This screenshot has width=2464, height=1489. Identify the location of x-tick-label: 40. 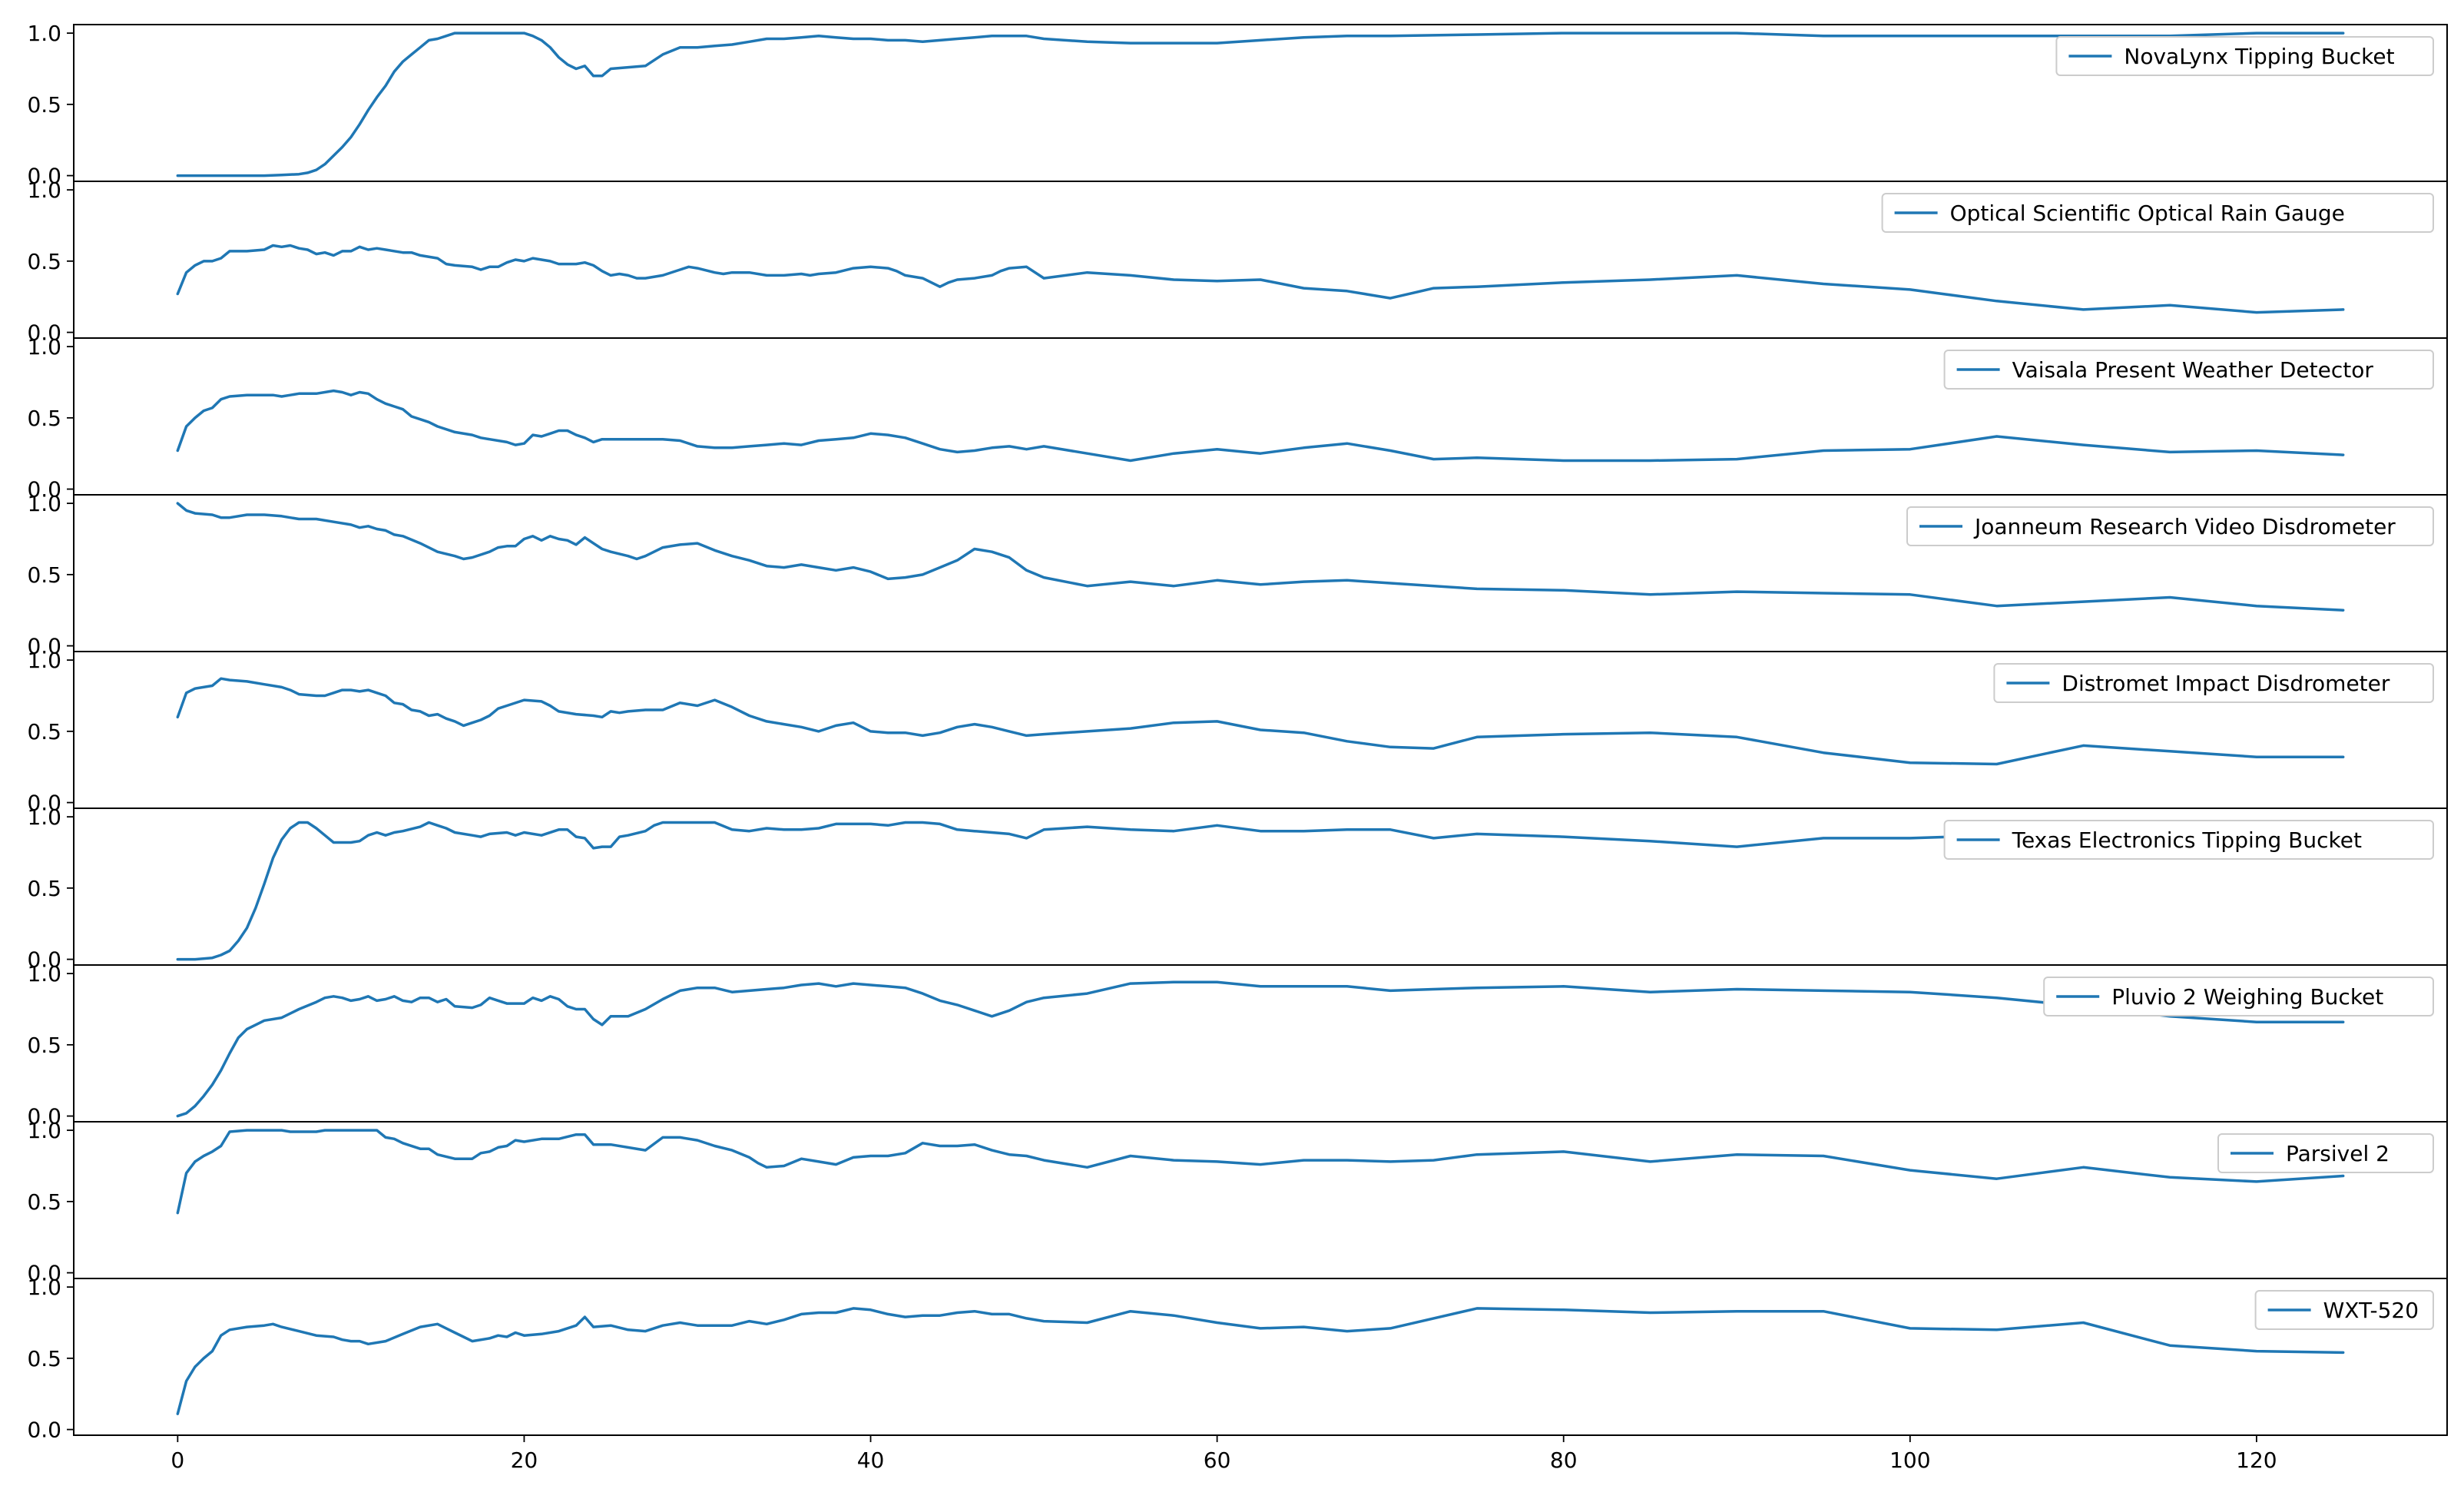
(871, 1460).